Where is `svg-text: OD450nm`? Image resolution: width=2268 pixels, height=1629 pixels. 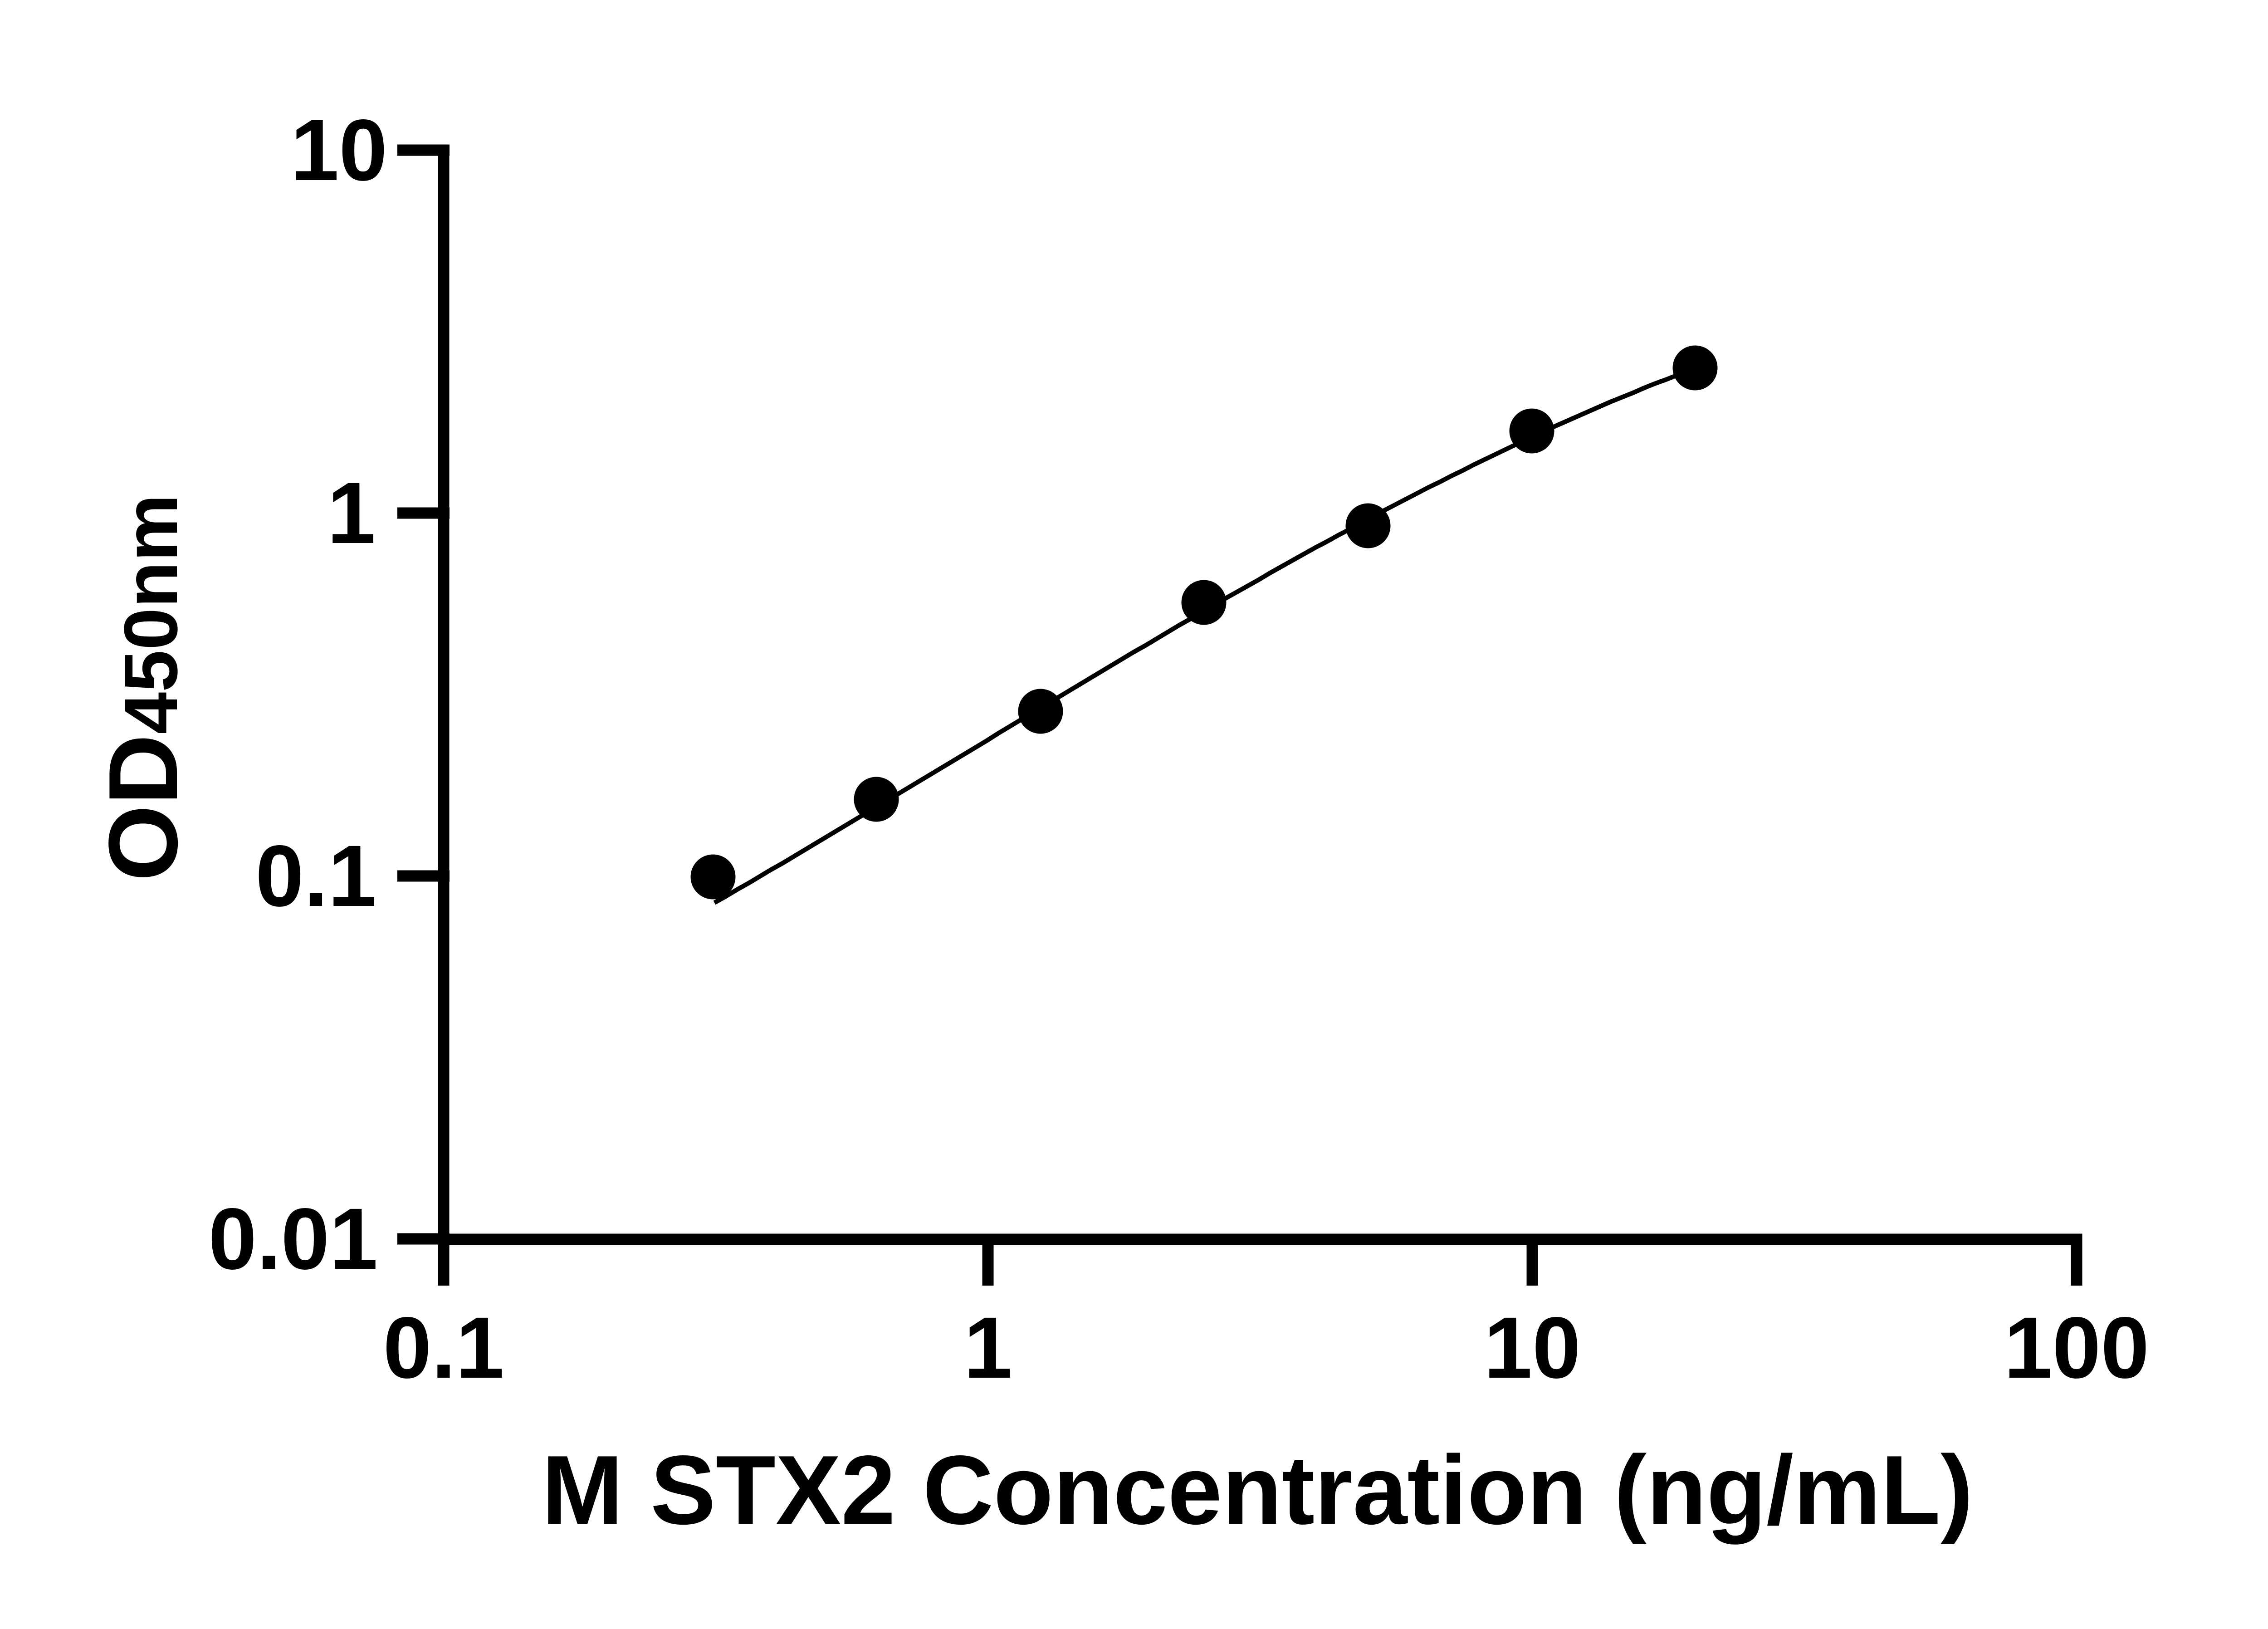 svg-text: OD450nm is located at coordinates (143, 687).